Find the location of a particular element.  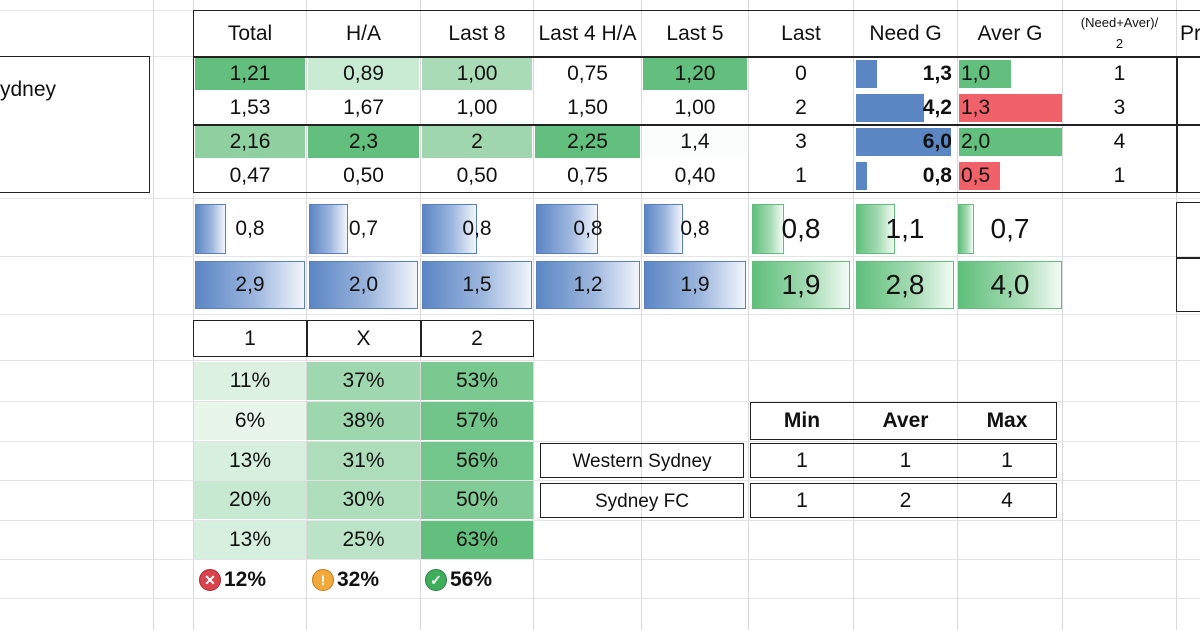

databar-value: 1,9 is located at coordinates (801, 284).